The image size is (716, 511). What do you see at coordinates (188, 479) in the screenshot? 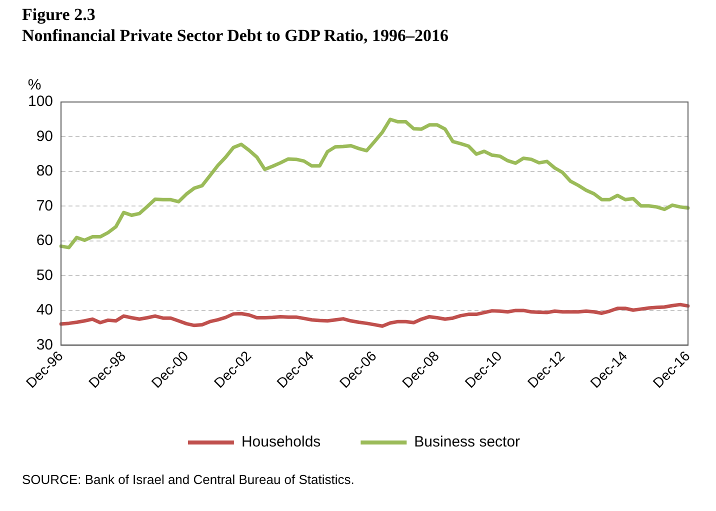
I see `source-note: SOURCE: Bank of Israel and Central Bureau of Statistics.` at bounding box center [188, 479].